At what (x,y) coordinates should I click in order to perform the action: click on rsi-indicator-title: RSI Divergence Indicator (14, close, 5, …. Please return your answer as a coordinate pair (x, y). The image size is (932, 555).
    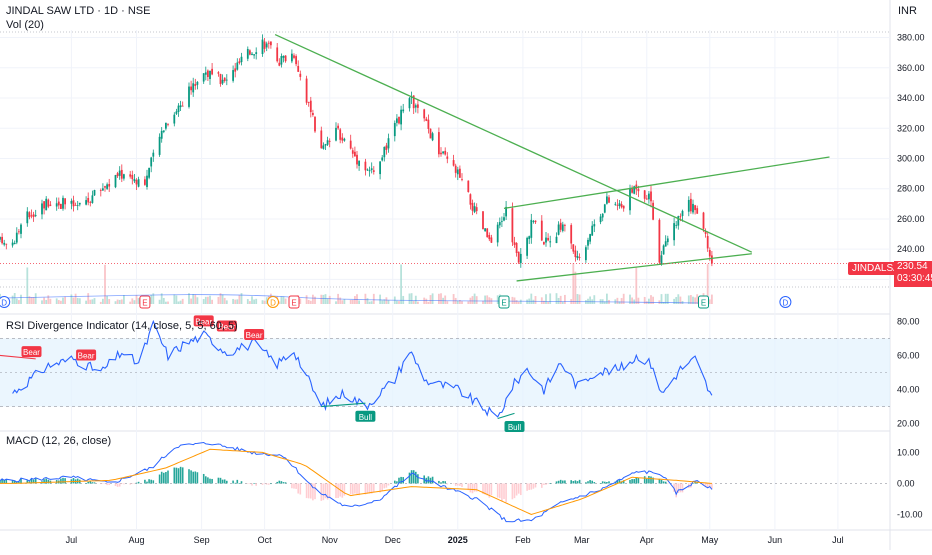
    Looking at the image, I should click on (122, 326).